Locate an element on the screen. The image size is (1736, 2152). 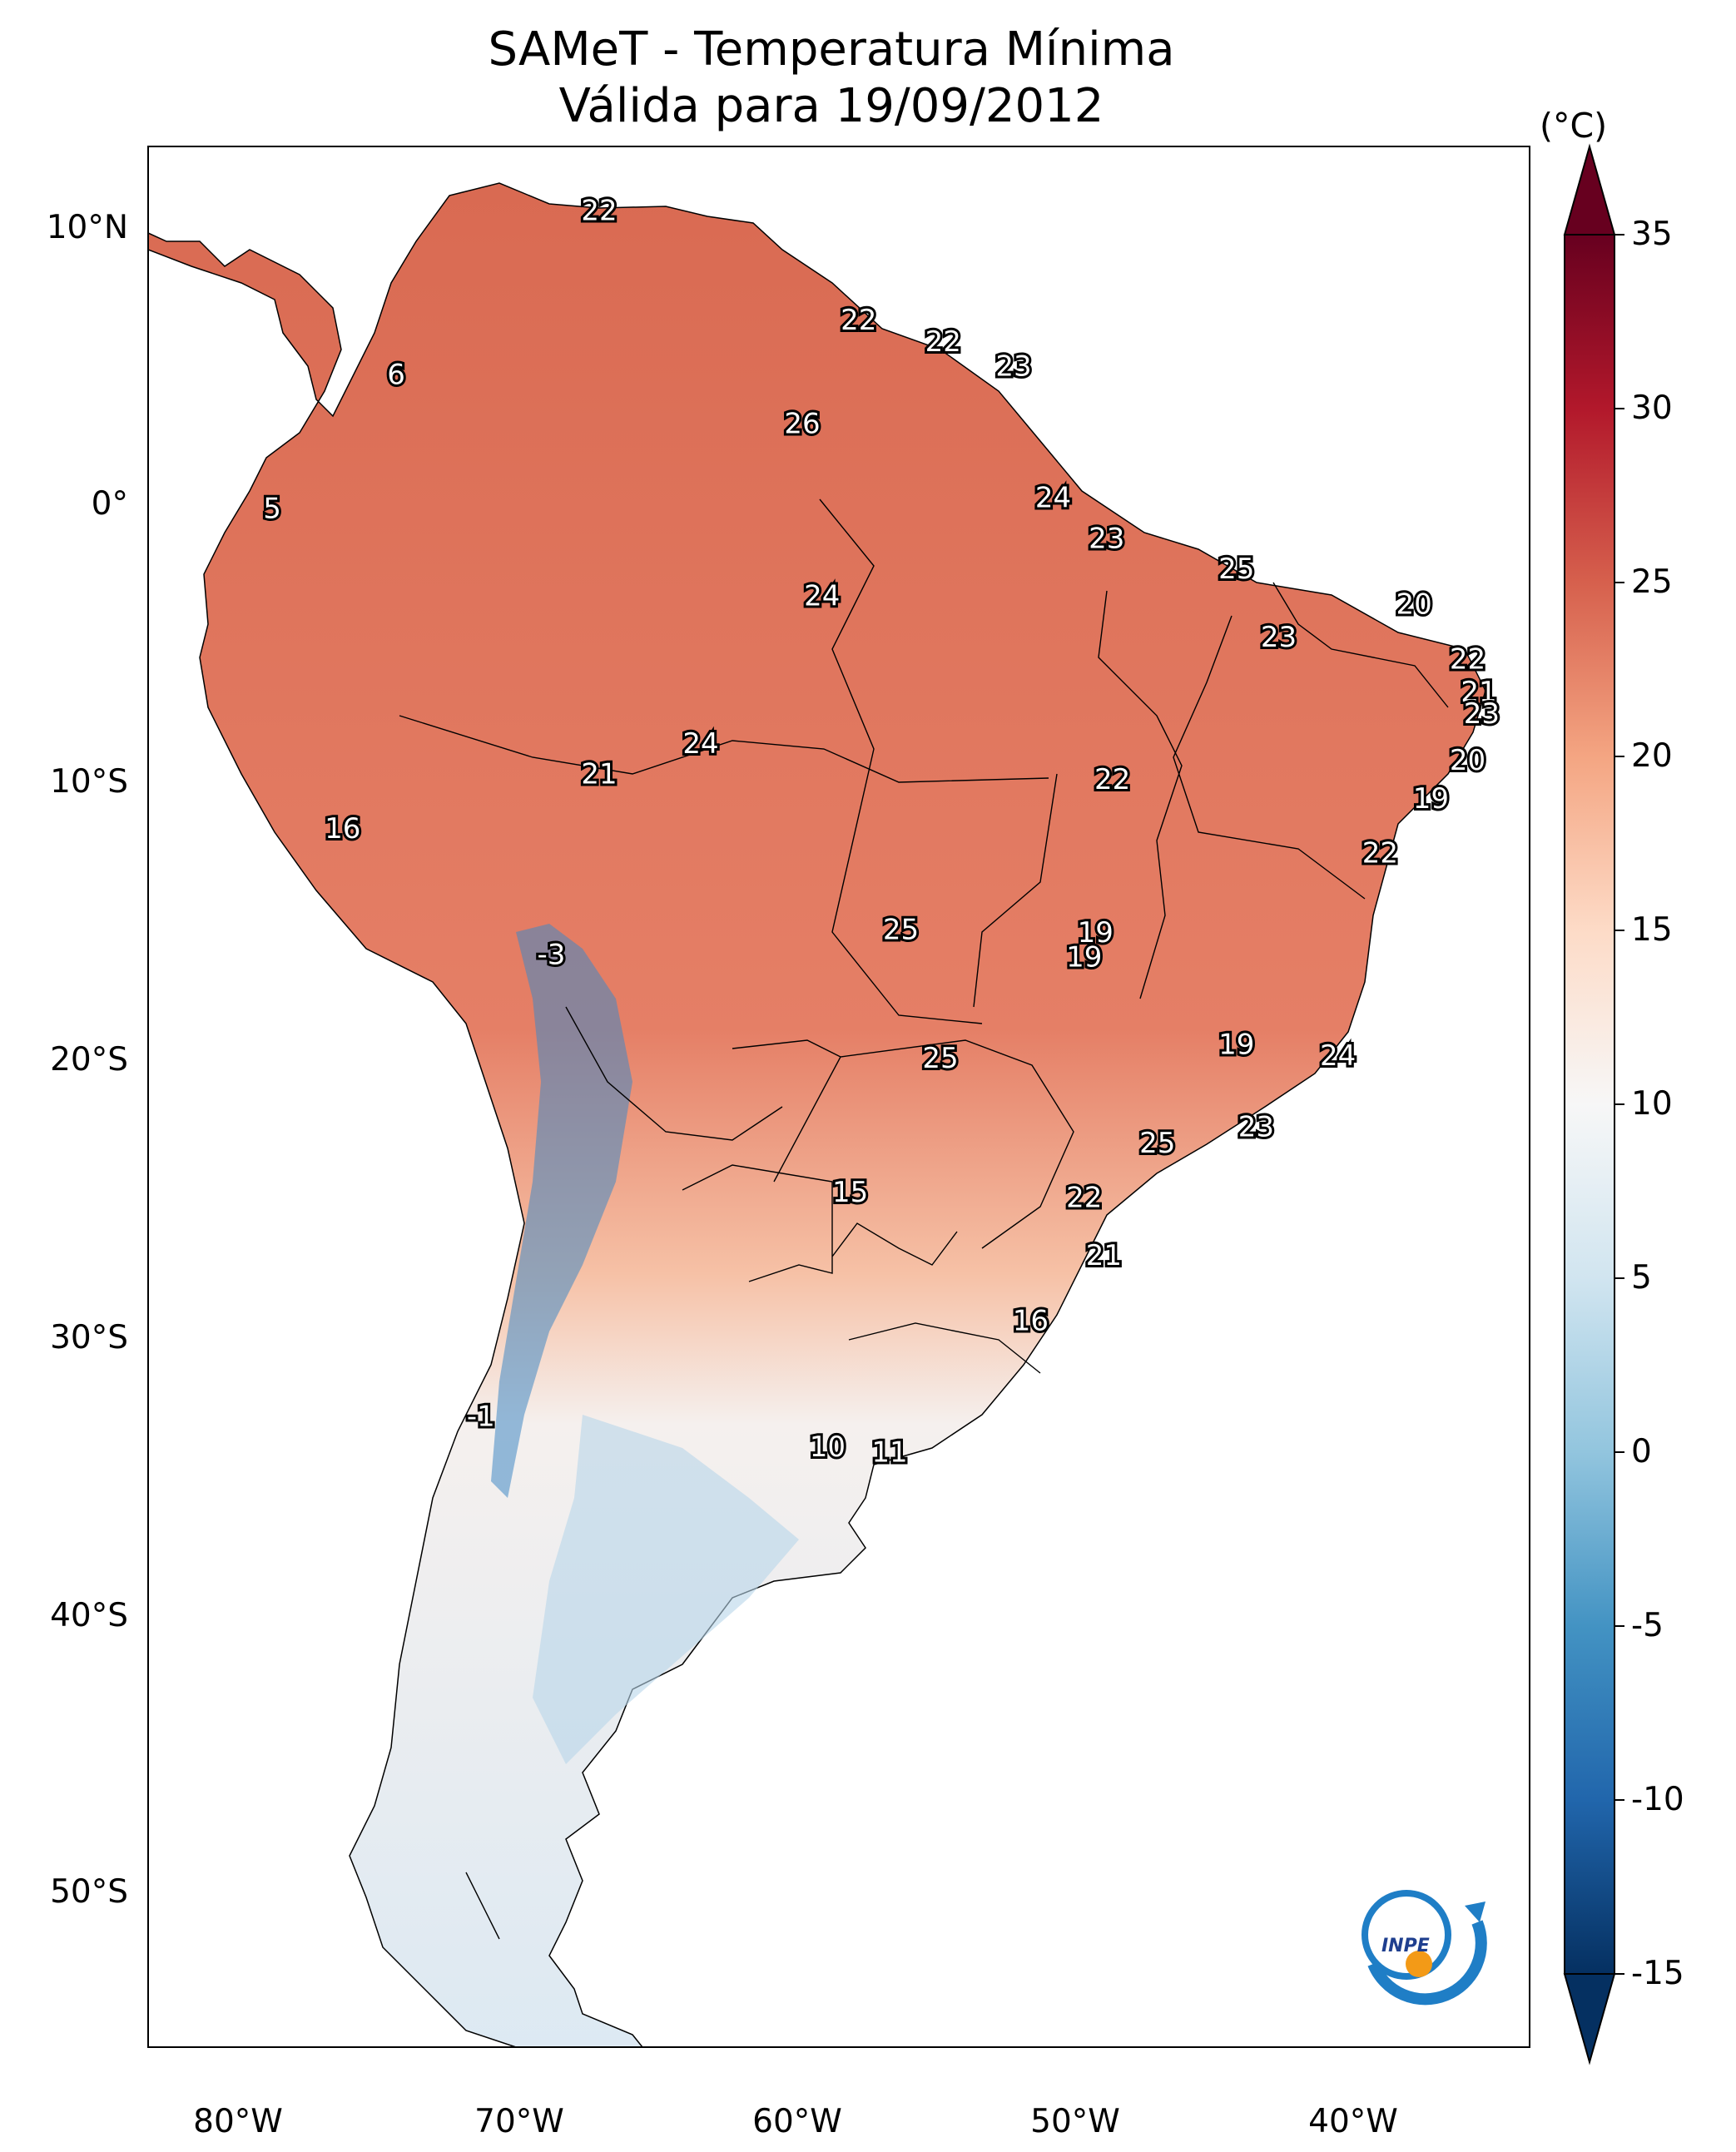
station-value-label: 6 is located at coordinates (396, 375).